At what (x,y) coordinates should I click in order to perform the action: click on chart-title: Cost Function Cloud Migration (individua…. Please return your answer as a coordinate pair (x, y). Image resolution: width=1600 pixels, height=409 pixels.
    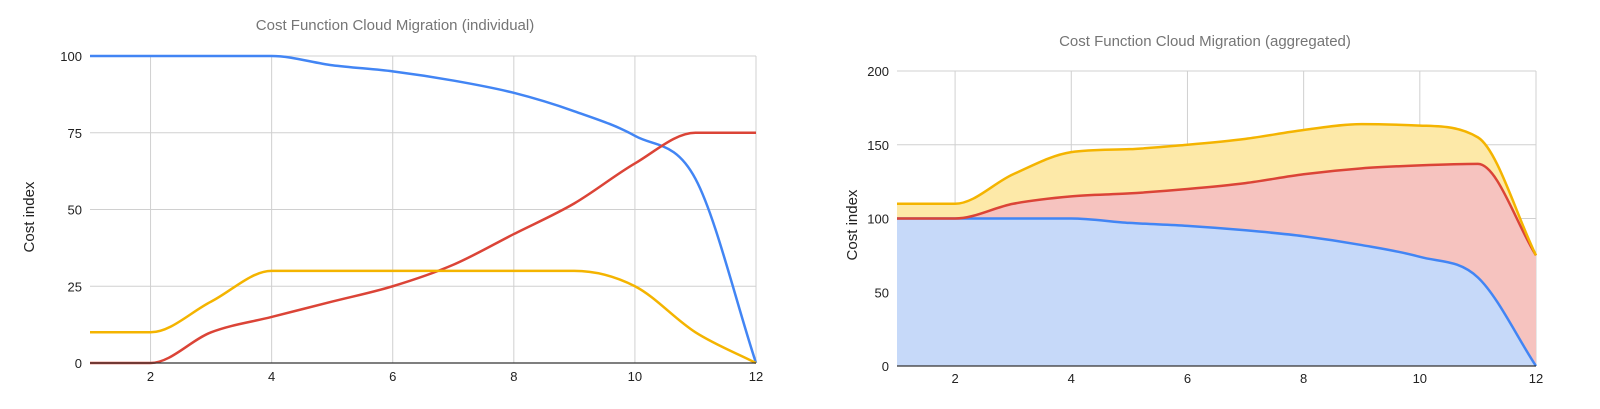
    Looking at the image, I should click on (395, 25).